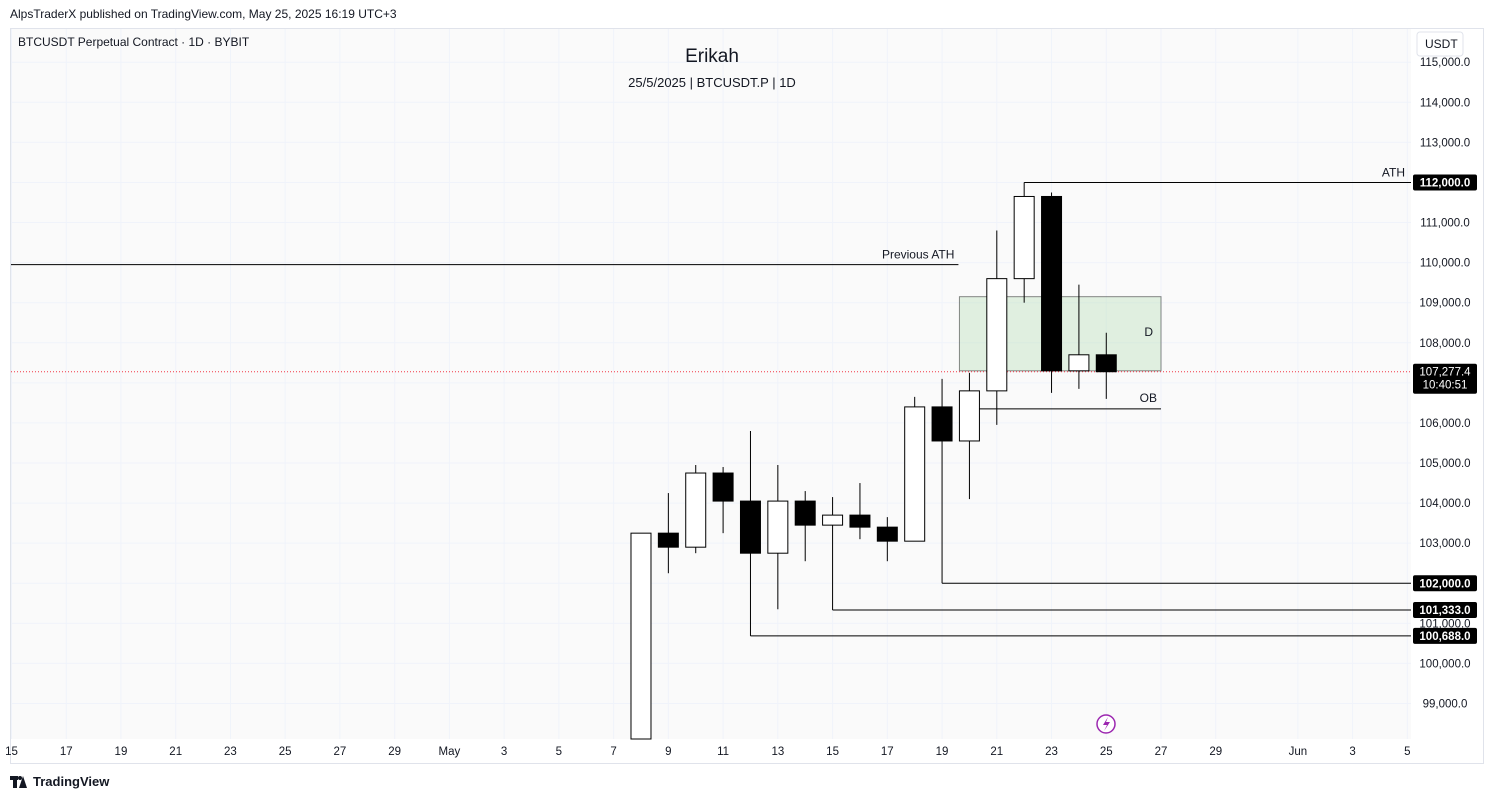 The width and height of the screenshot is (1494, 800). Describe the element at coordinates (1106, 724) in the screenshot. I see `lightning-icon` at that location.